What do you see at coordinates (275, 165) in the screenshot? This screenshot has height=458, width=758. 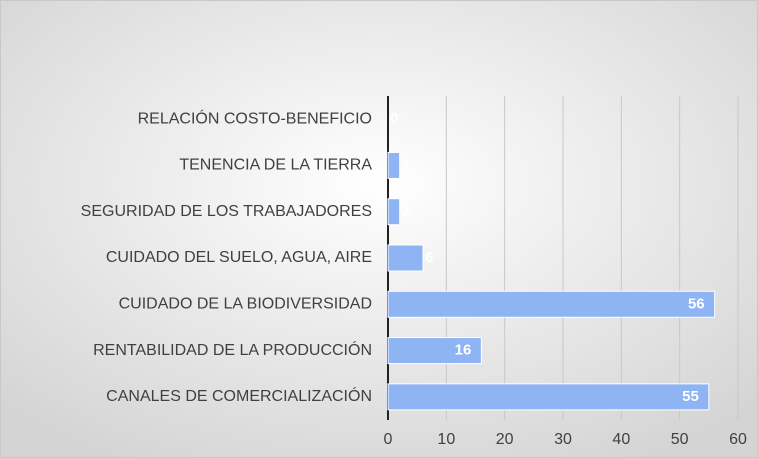 I see `y-tick-label: TENENCIA DE LA TIERRA` at bounding box center [275, 165].